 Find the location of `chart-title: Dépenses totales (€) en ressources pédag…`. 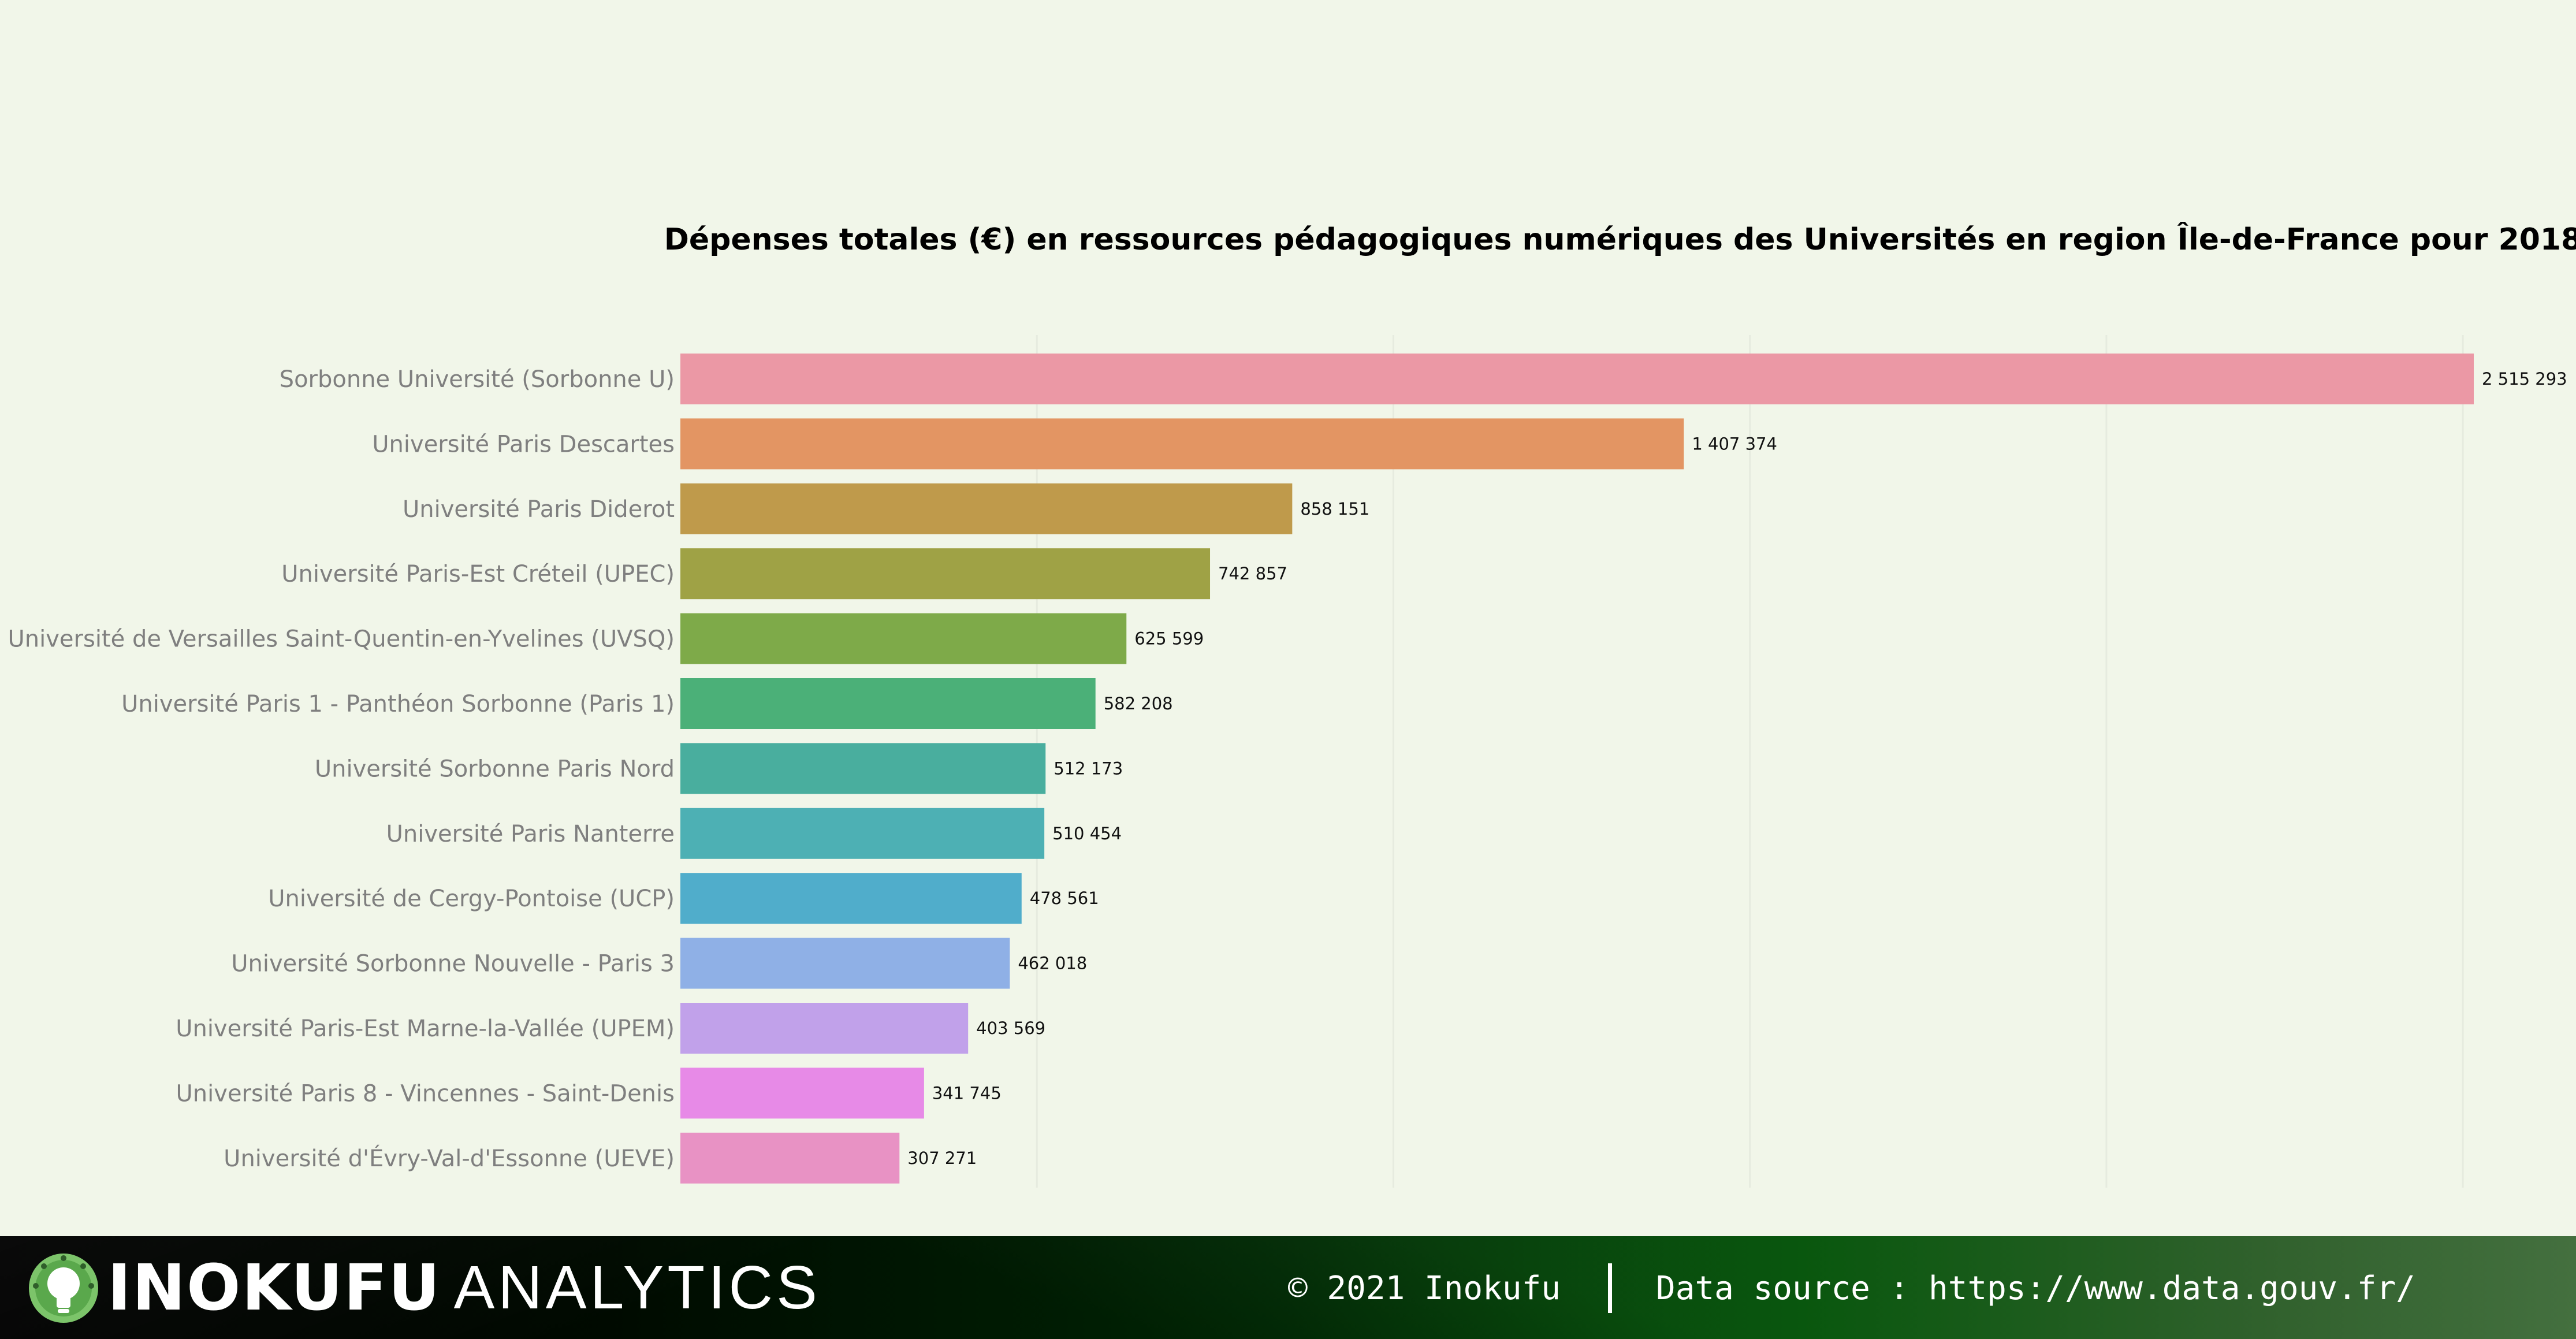

chart-title: Dépenses totales (€) en ressources pédag… is located at coordinates (1620, 239).